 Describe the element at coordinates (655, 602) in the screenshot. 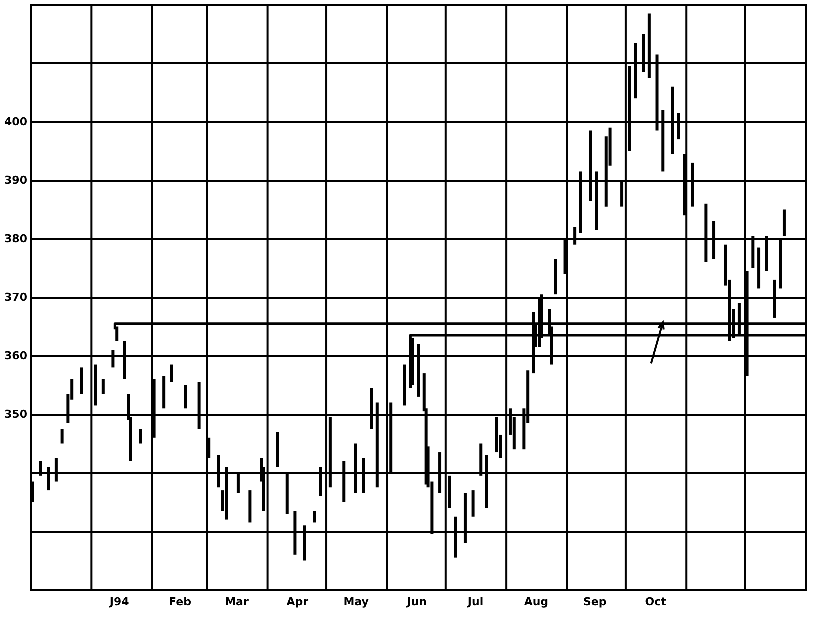

I see `x-tick-label: Oct` at that location.